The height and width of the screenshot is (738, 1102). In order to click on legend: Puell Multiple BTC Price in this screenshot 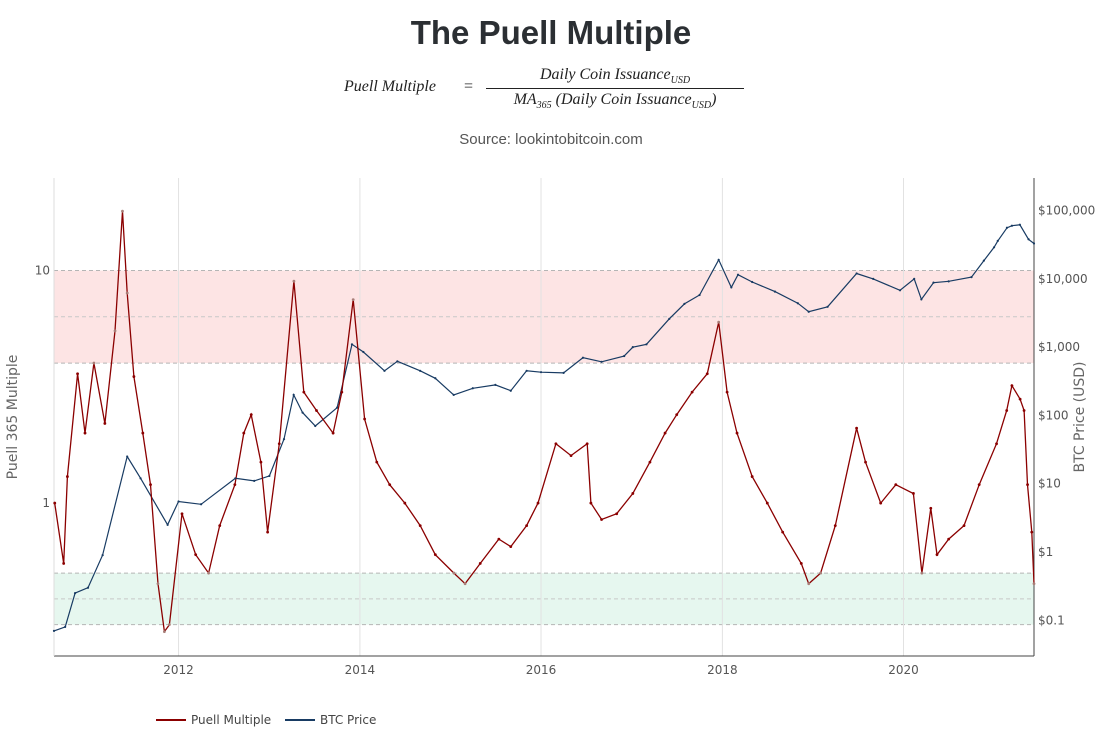, I will do `click(271, 718)`.